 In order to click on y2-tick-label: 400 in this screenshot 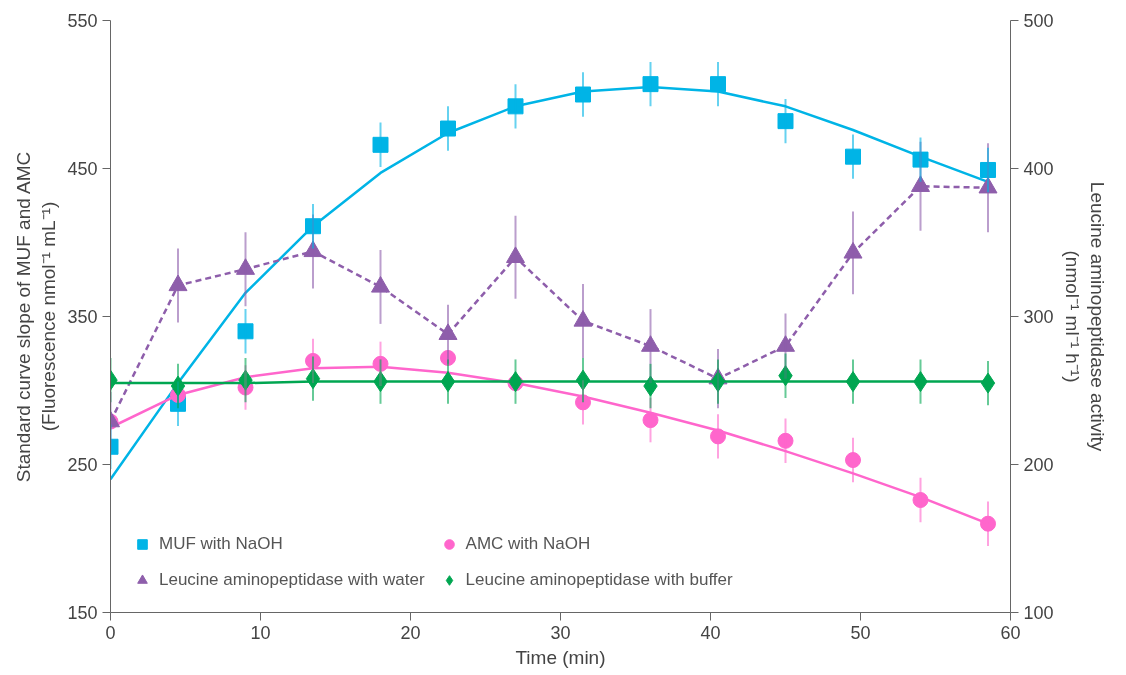, I will do `click(1038, 169)`.